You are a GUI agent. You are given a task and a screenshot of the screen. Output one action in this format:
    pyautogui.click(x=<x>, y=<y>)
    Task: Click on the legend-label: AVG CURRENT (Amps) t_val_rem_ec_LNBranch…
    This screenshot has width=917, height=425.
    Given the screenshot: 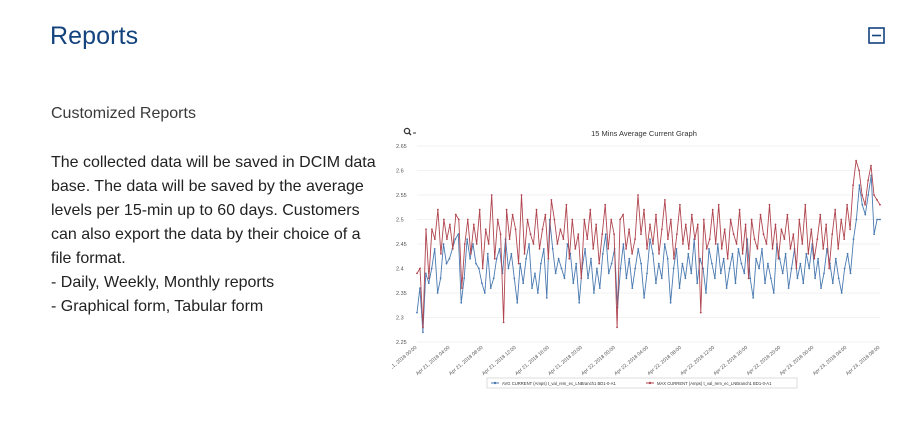 What is the action you would take?
    pyautogui.click(x=559, y=383)
    